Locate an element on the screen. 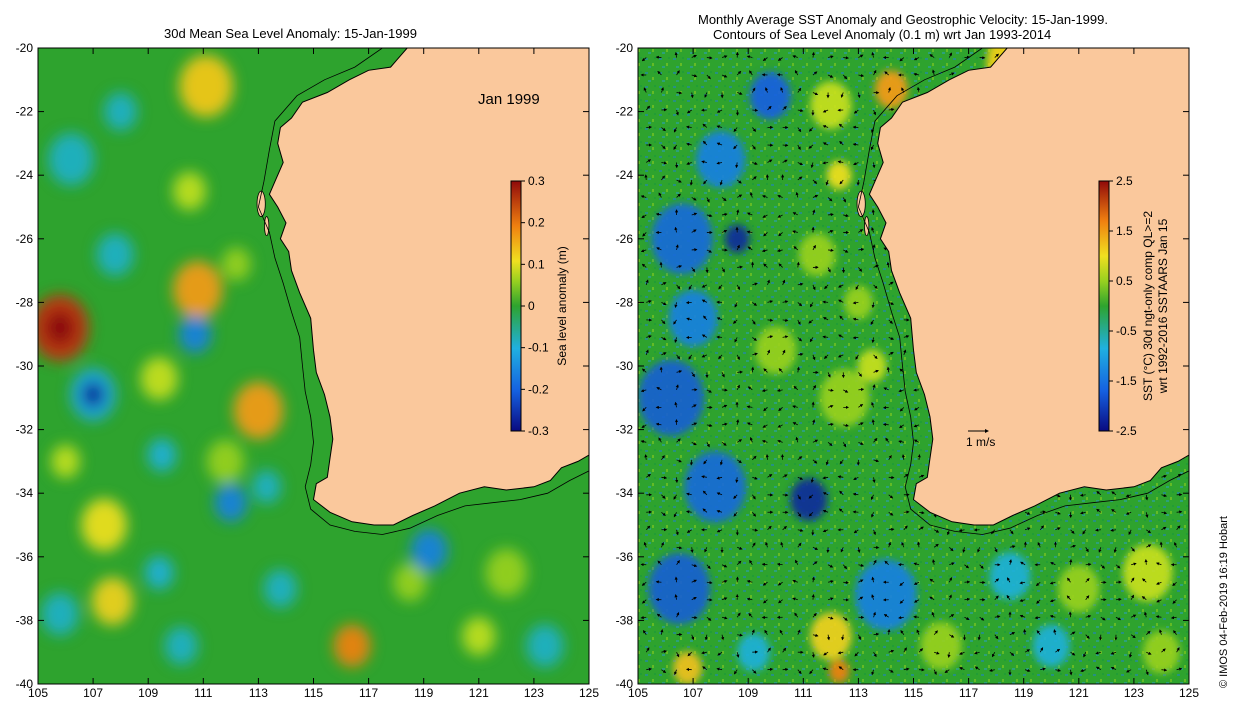 Image resolution: width=1250 pixels, height=720 pixels. colorbar-tick-label: -0.5 is located at coordinates (1126, 331).